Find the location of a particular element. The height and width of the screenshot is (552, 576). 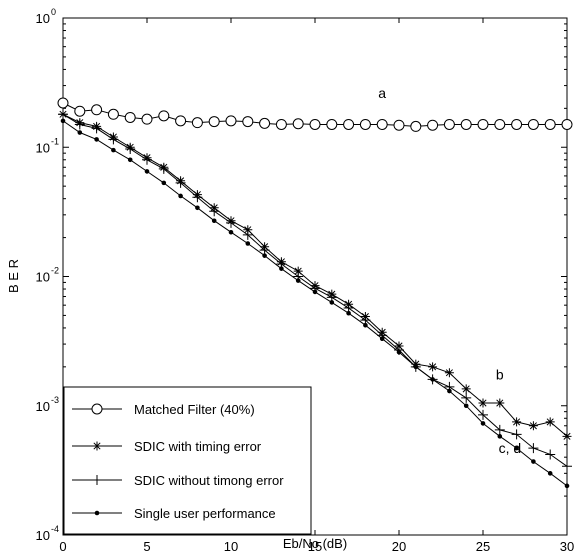

legend-box is located at coordinates (187, 460).